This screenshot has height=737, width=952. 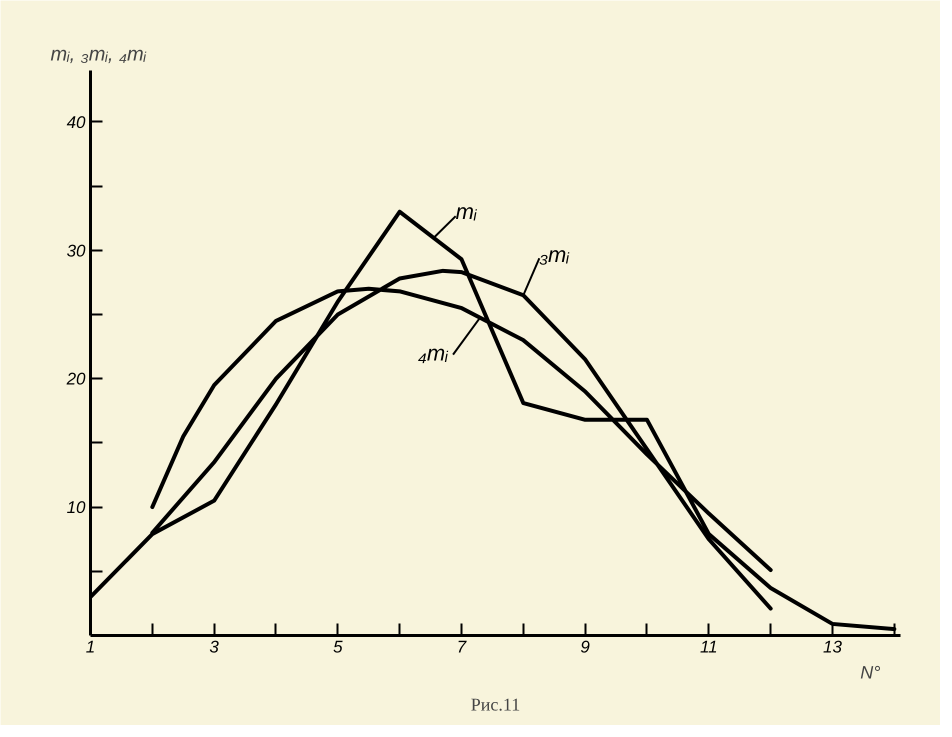 What do you see at coordinates (98, 55) in the screenshot?
I see `y-axis-title: mᵢ, ₃mᵢ, ₄mᵢ` at bounding box center [98, 55].